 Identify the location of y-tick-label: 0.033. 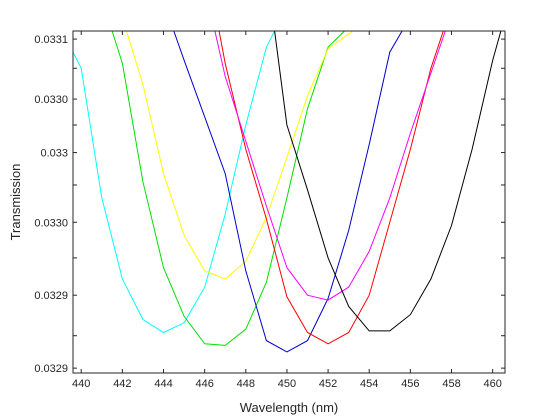
(54, 154).